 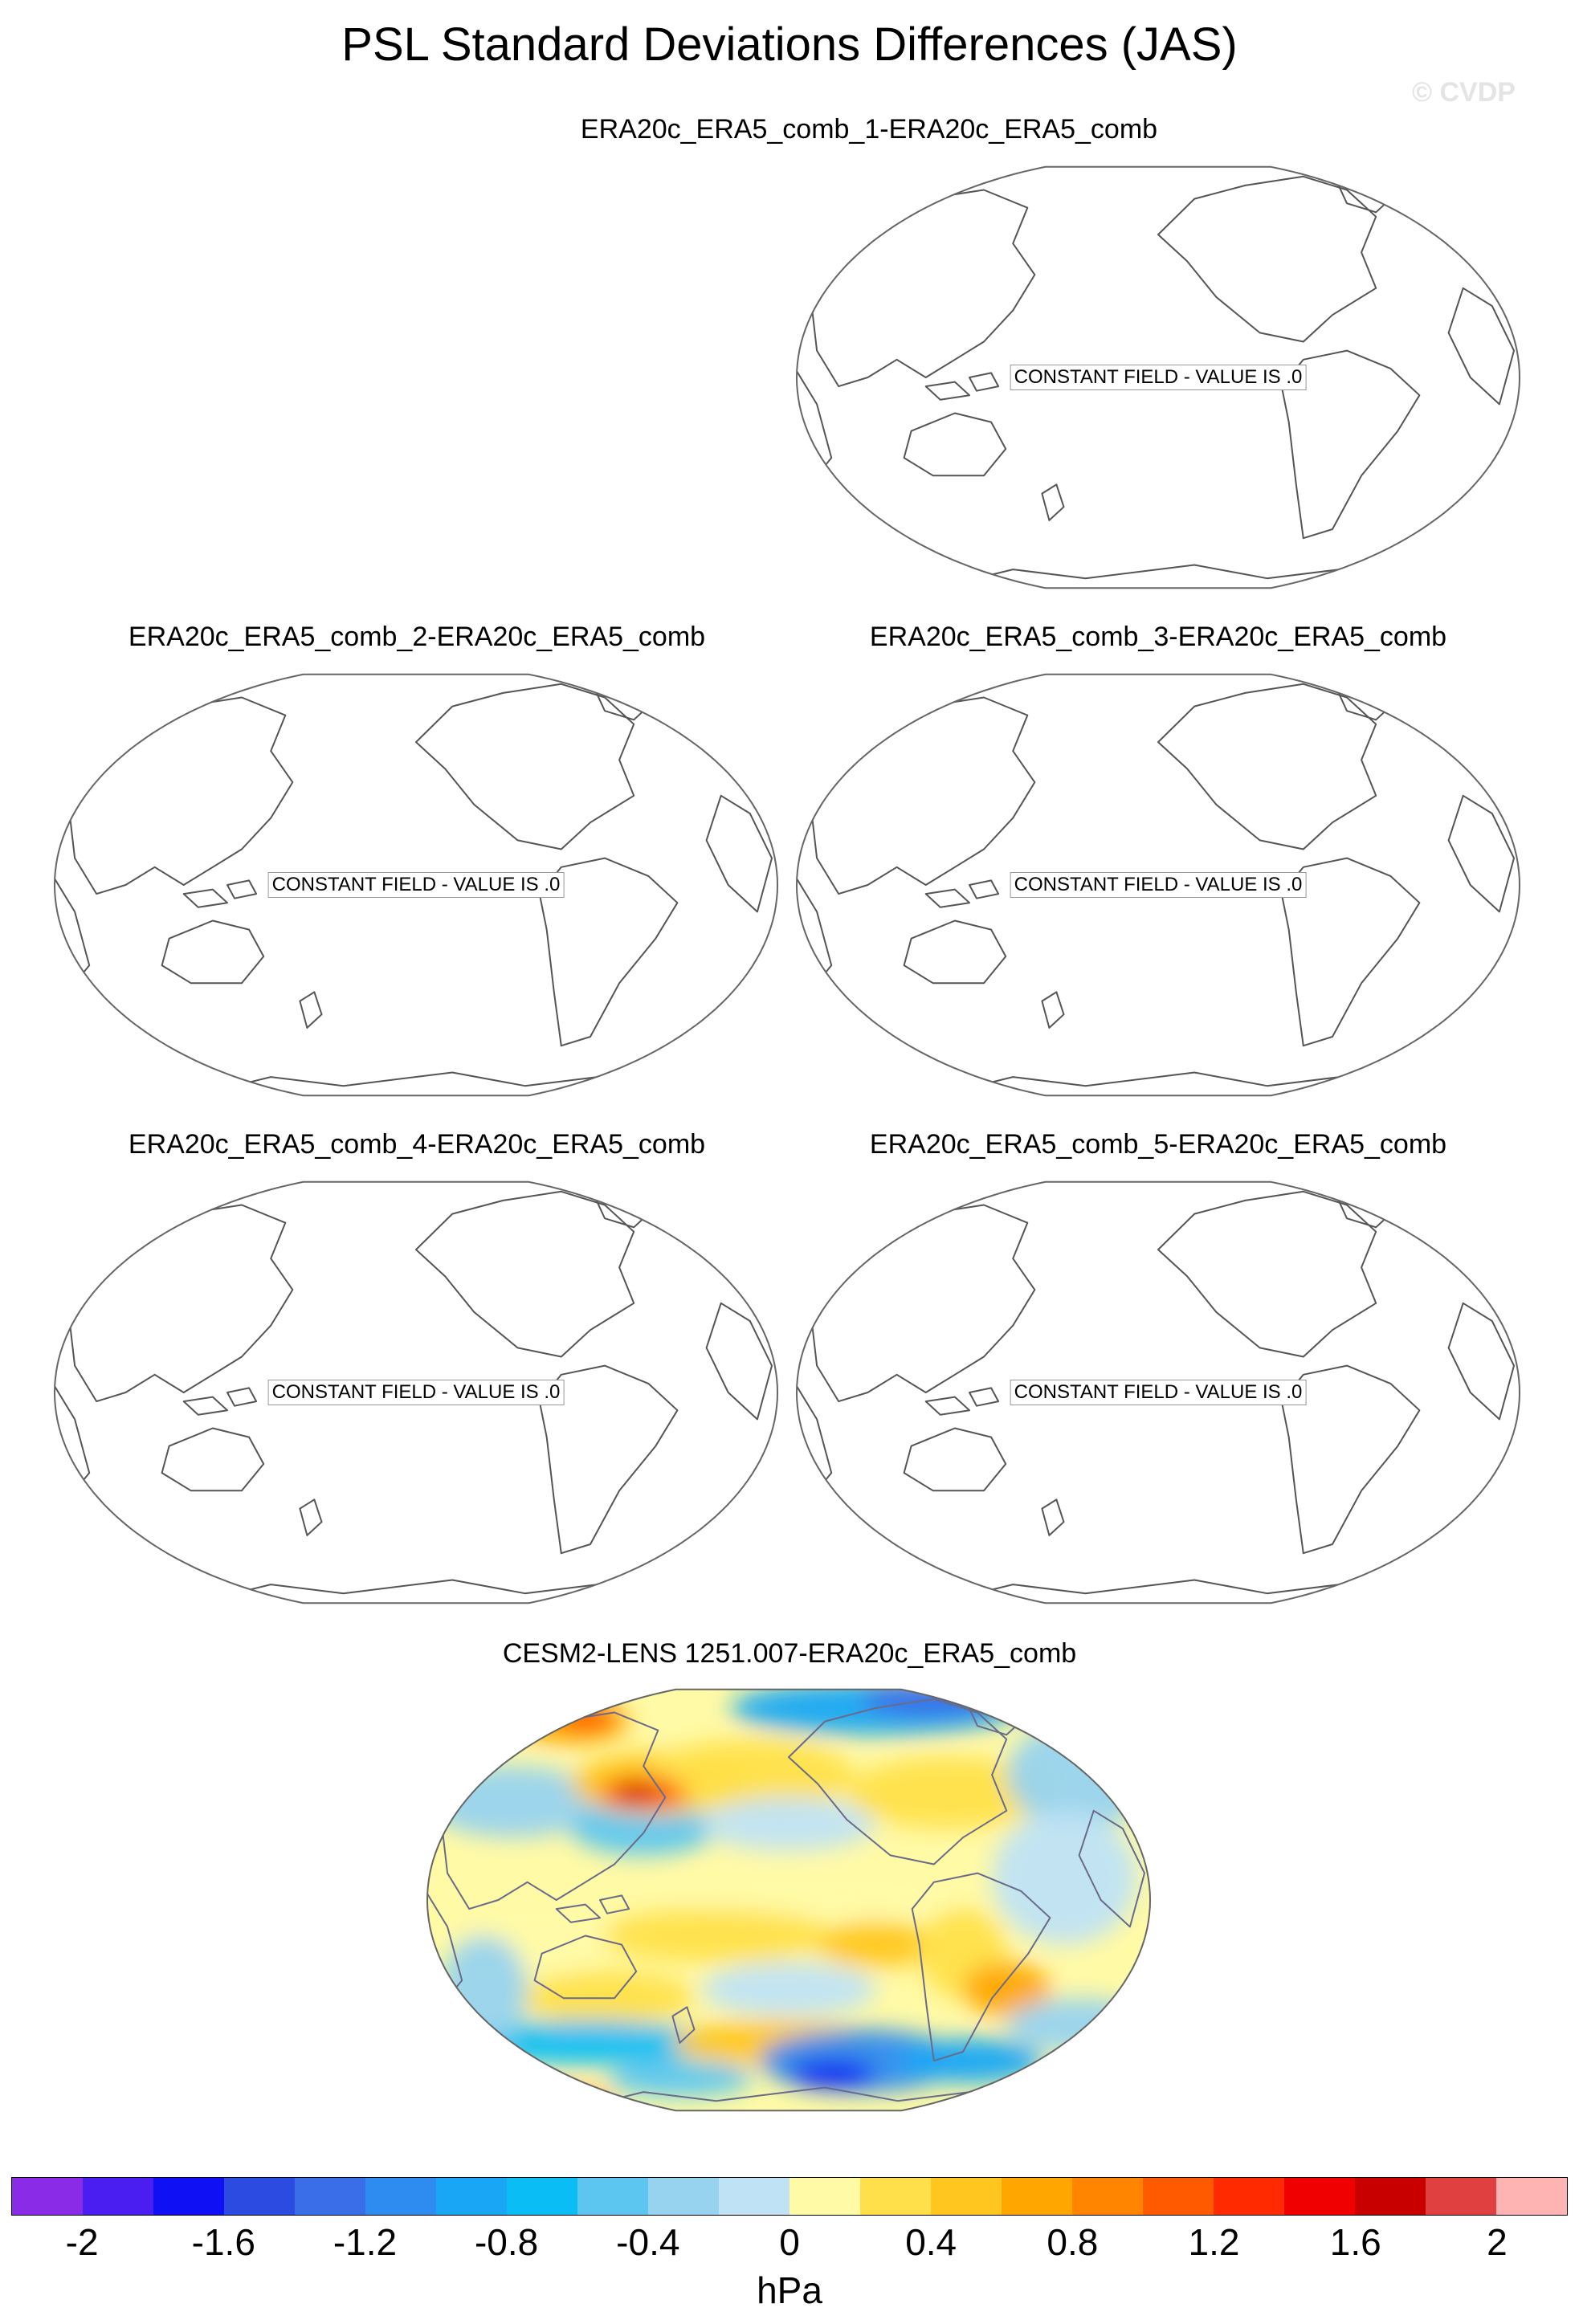 I want to click on constant-field-label-4: CONSTANT FIELD - VALUE IS .0, so click(x=416, y=1393).